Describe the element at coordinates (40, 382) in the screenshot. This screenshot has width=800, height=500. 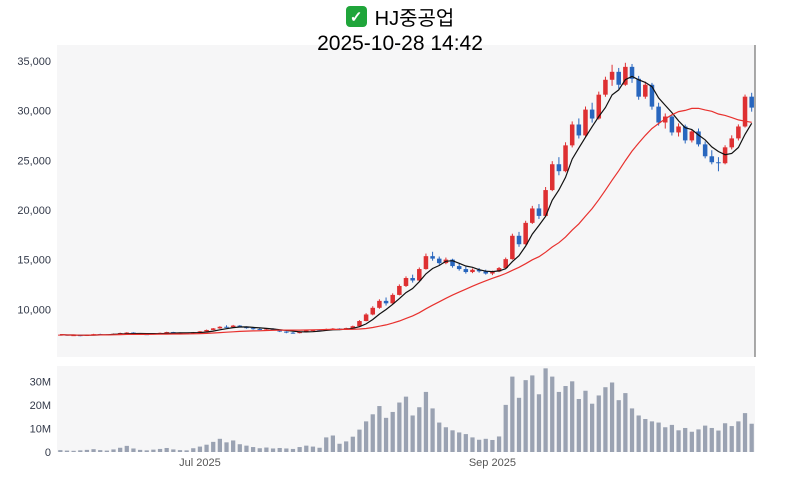
I see `svg-text: 30M` at that location.